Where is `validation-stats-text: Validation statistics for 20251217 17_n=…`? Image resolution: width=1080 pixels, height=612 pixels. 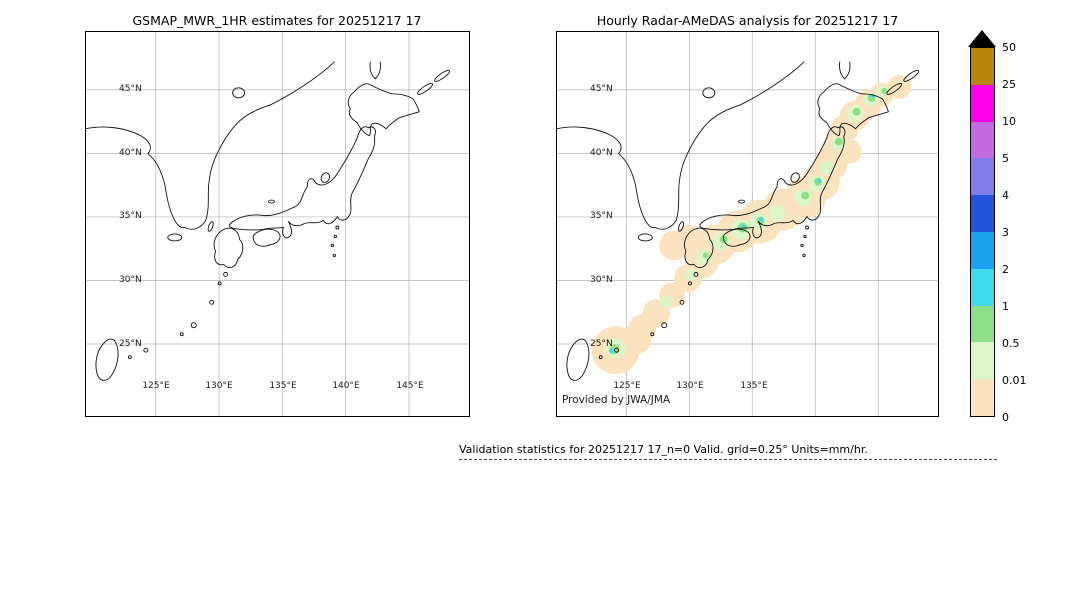
validation-stats-text: Validation statistics for 20251217 17_n=… is located at coordinates (663, 449).